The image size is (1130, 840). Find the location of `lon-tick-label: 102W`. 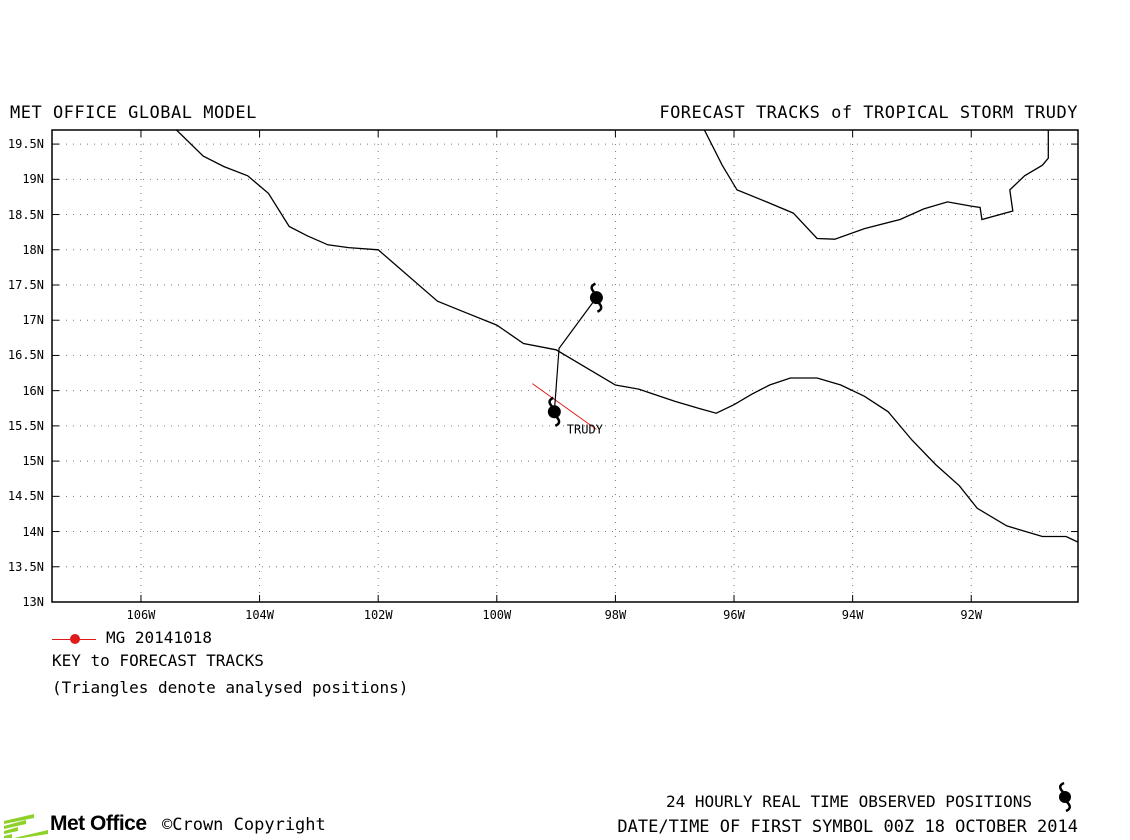

lon-tick-label: 102W is located at coordinates (378, 615).